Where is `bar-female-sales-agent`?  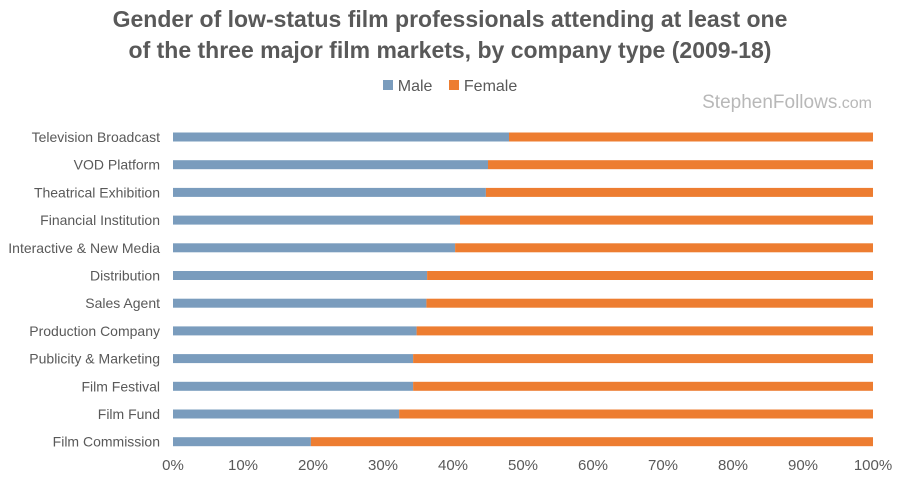 bar-female-sales-agent is located at coordinates (649, 303).